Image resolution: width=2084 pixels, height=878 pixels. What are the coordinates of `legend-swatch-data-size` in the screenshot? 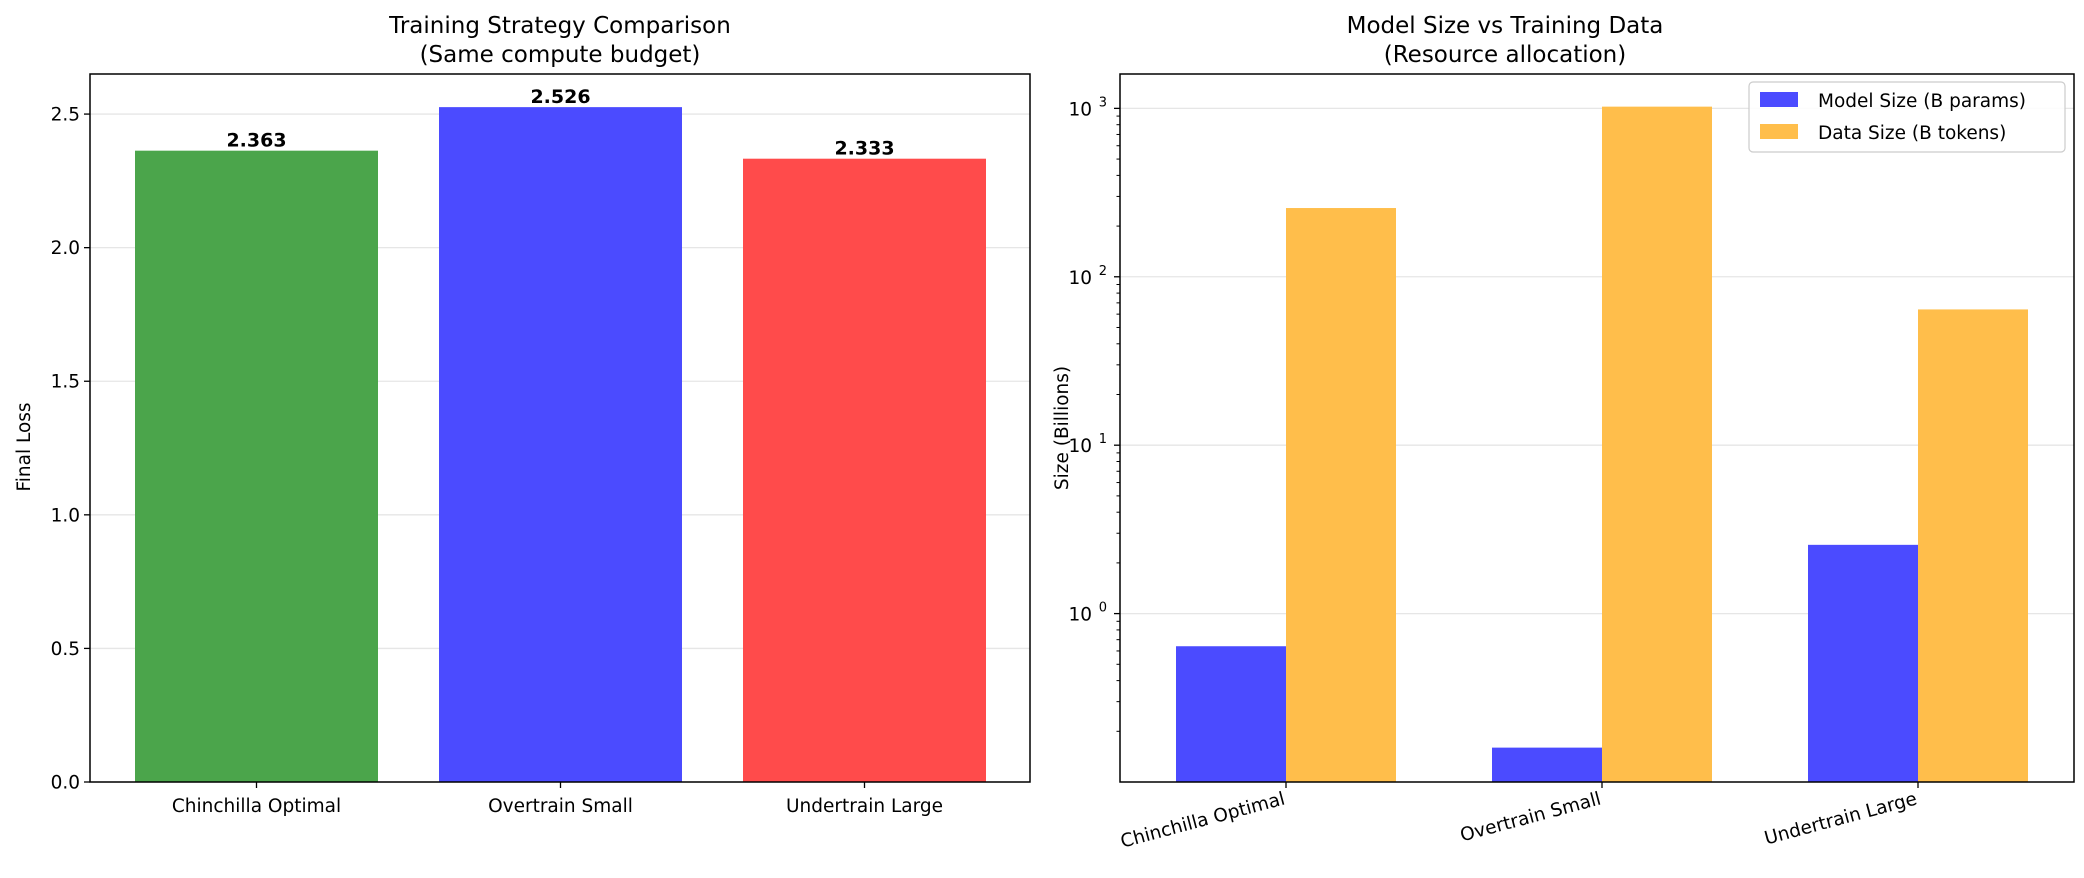 It's located at (1779, 131).